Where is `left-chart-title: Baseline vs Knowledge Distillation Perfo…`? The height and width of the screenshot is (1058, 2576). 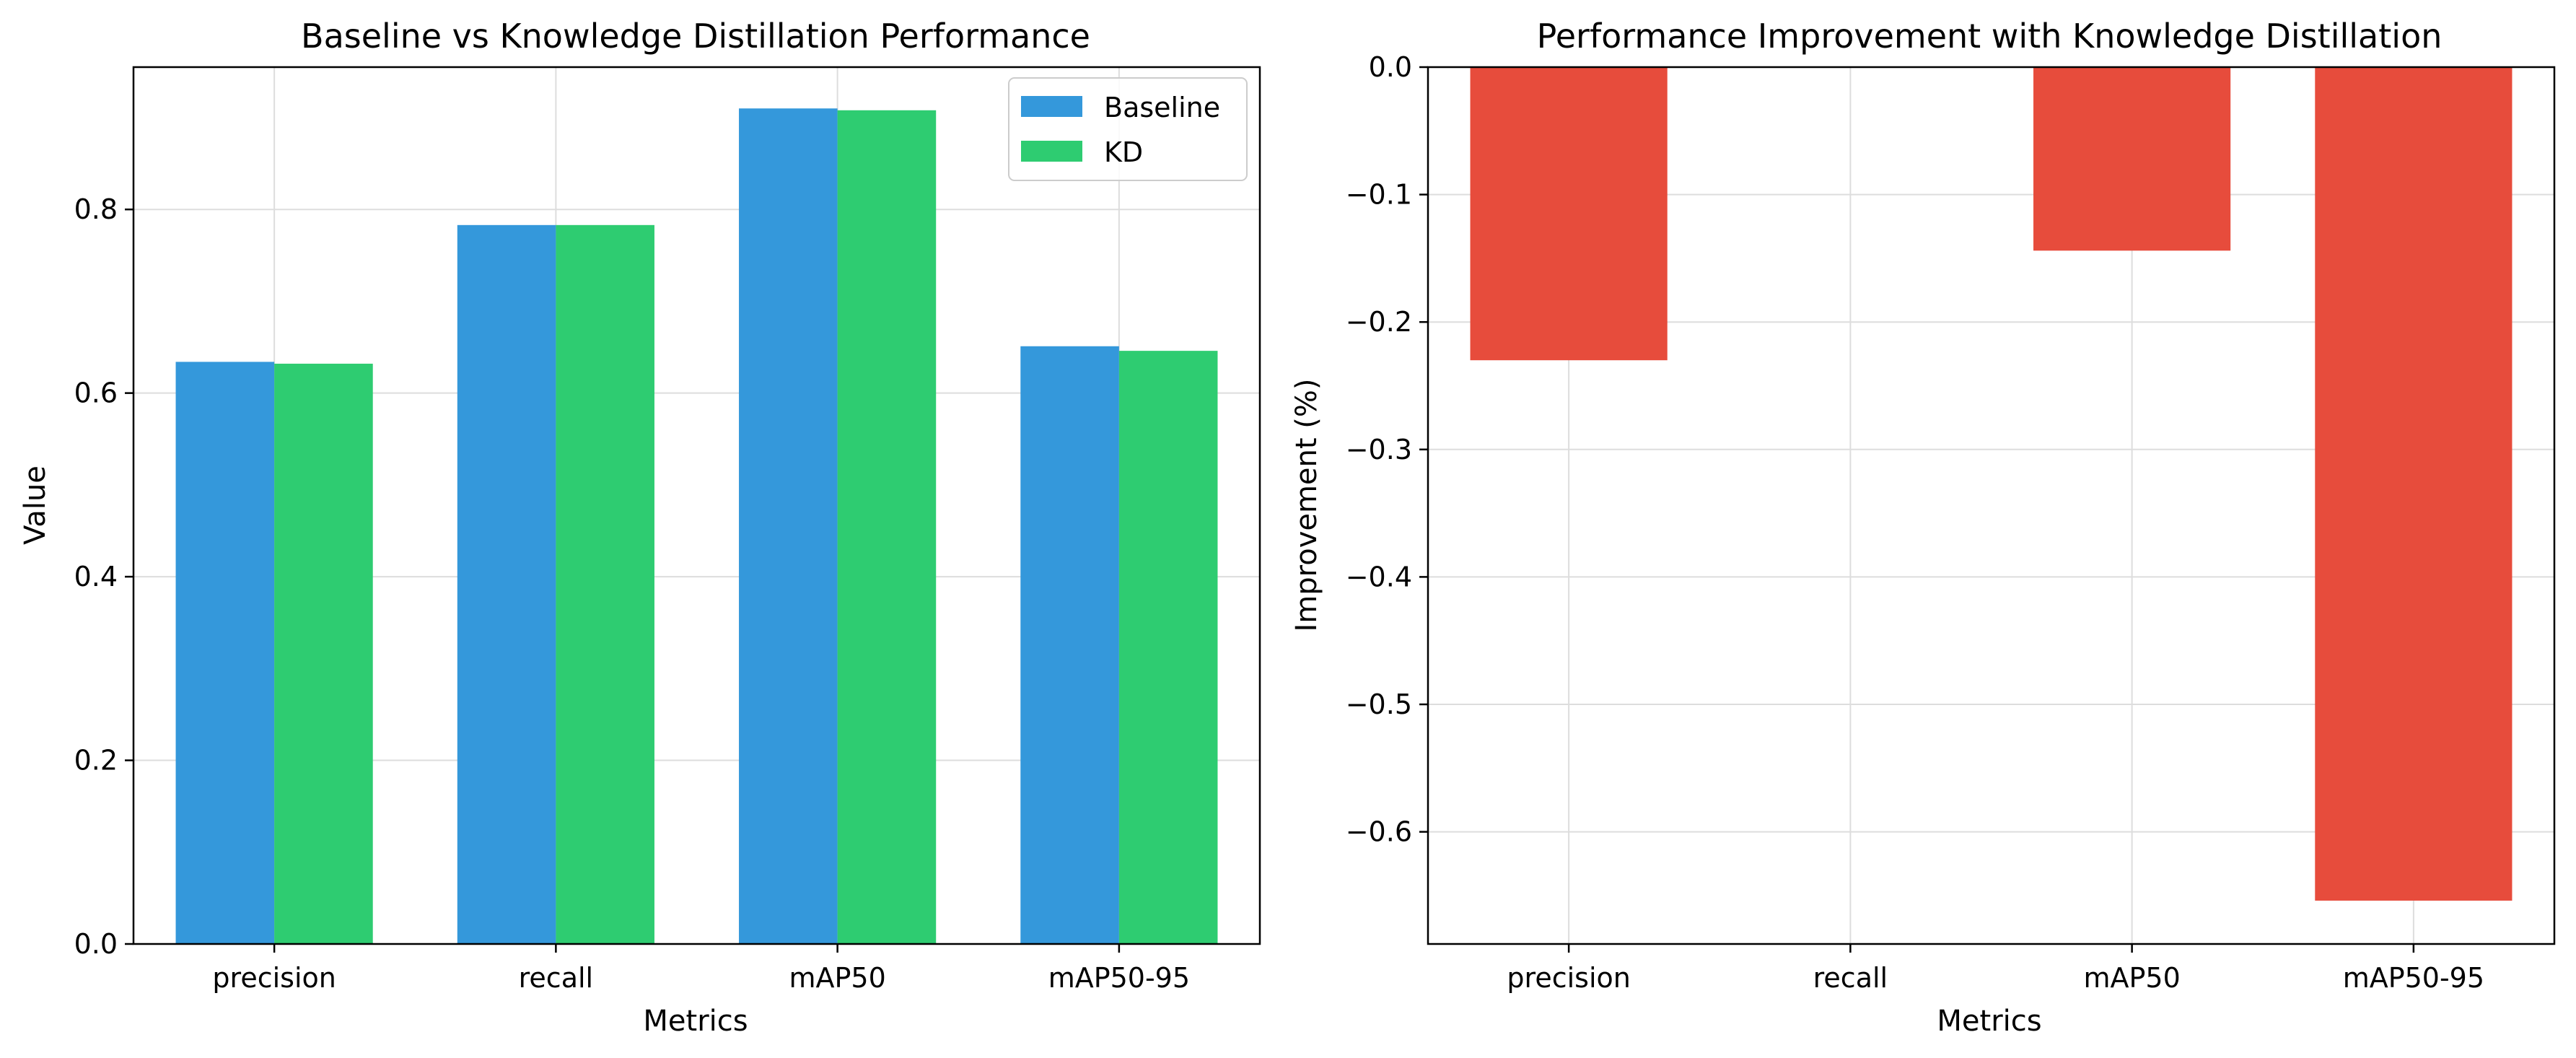
left-chart-title: Baseline vs Knowledge Distillation Perfo… is located at coordinates (695, 36).